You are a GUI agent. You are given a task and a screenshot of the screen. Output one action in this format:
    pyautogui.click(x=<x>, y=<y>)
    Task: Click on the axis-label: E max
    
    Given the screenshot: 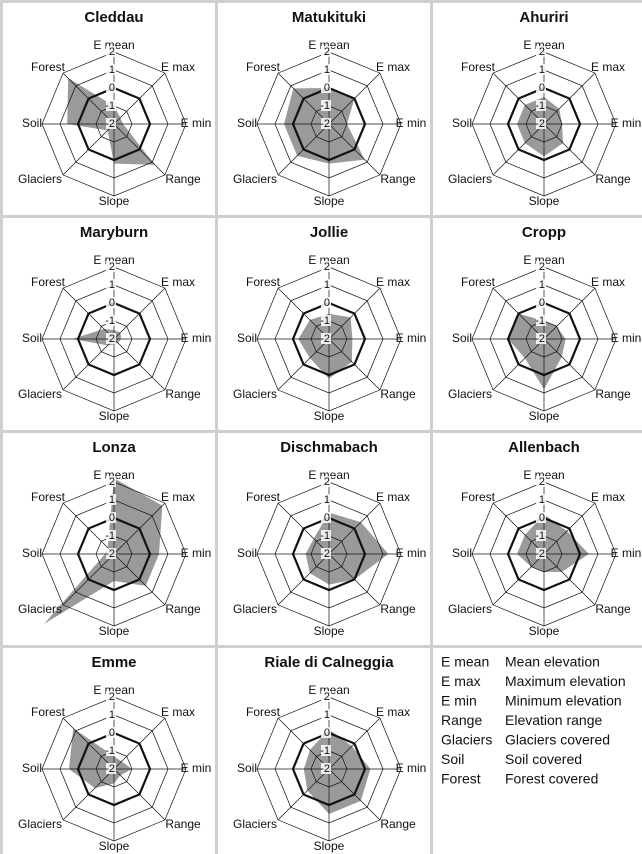 What is the action you would take?
    pyautogui.click(x=393, y=67)
    